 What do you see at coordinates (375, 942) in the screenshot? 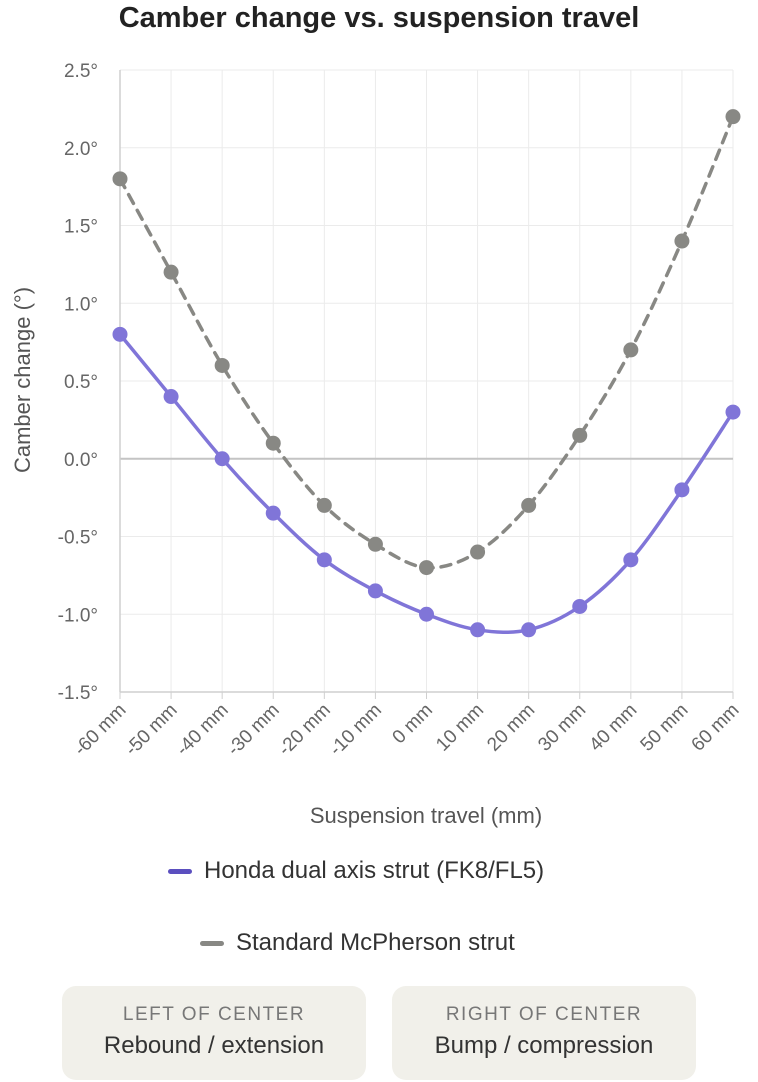
I see `legend-label-mcpherson: Standard McPherson strut` at bounding box center [375, 942].